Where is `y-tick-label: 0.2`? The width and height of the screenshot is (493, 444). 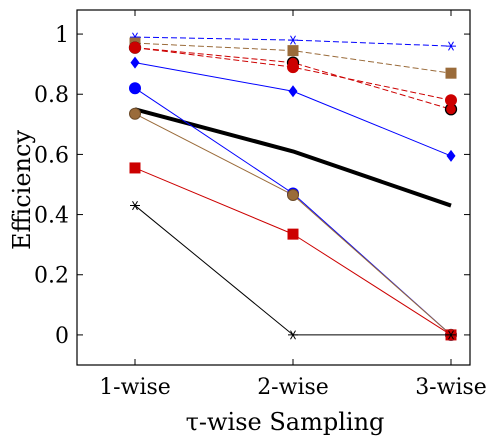
y-tick-label: 0.2 is located at coordinates (51, 276).